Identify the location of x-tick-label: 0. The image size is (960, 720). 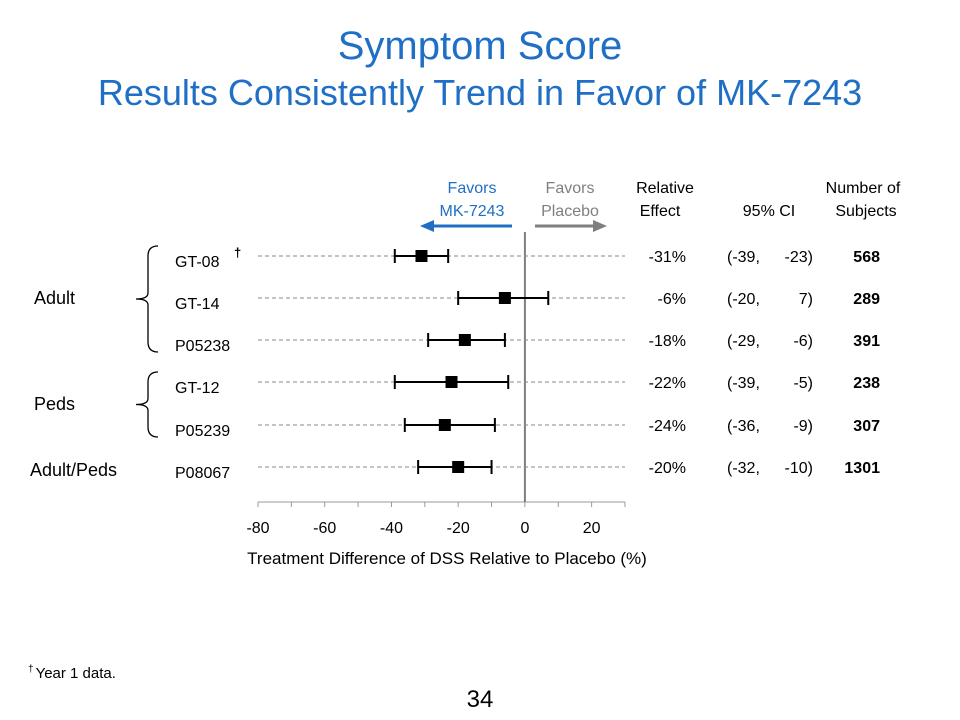
(524, 528).